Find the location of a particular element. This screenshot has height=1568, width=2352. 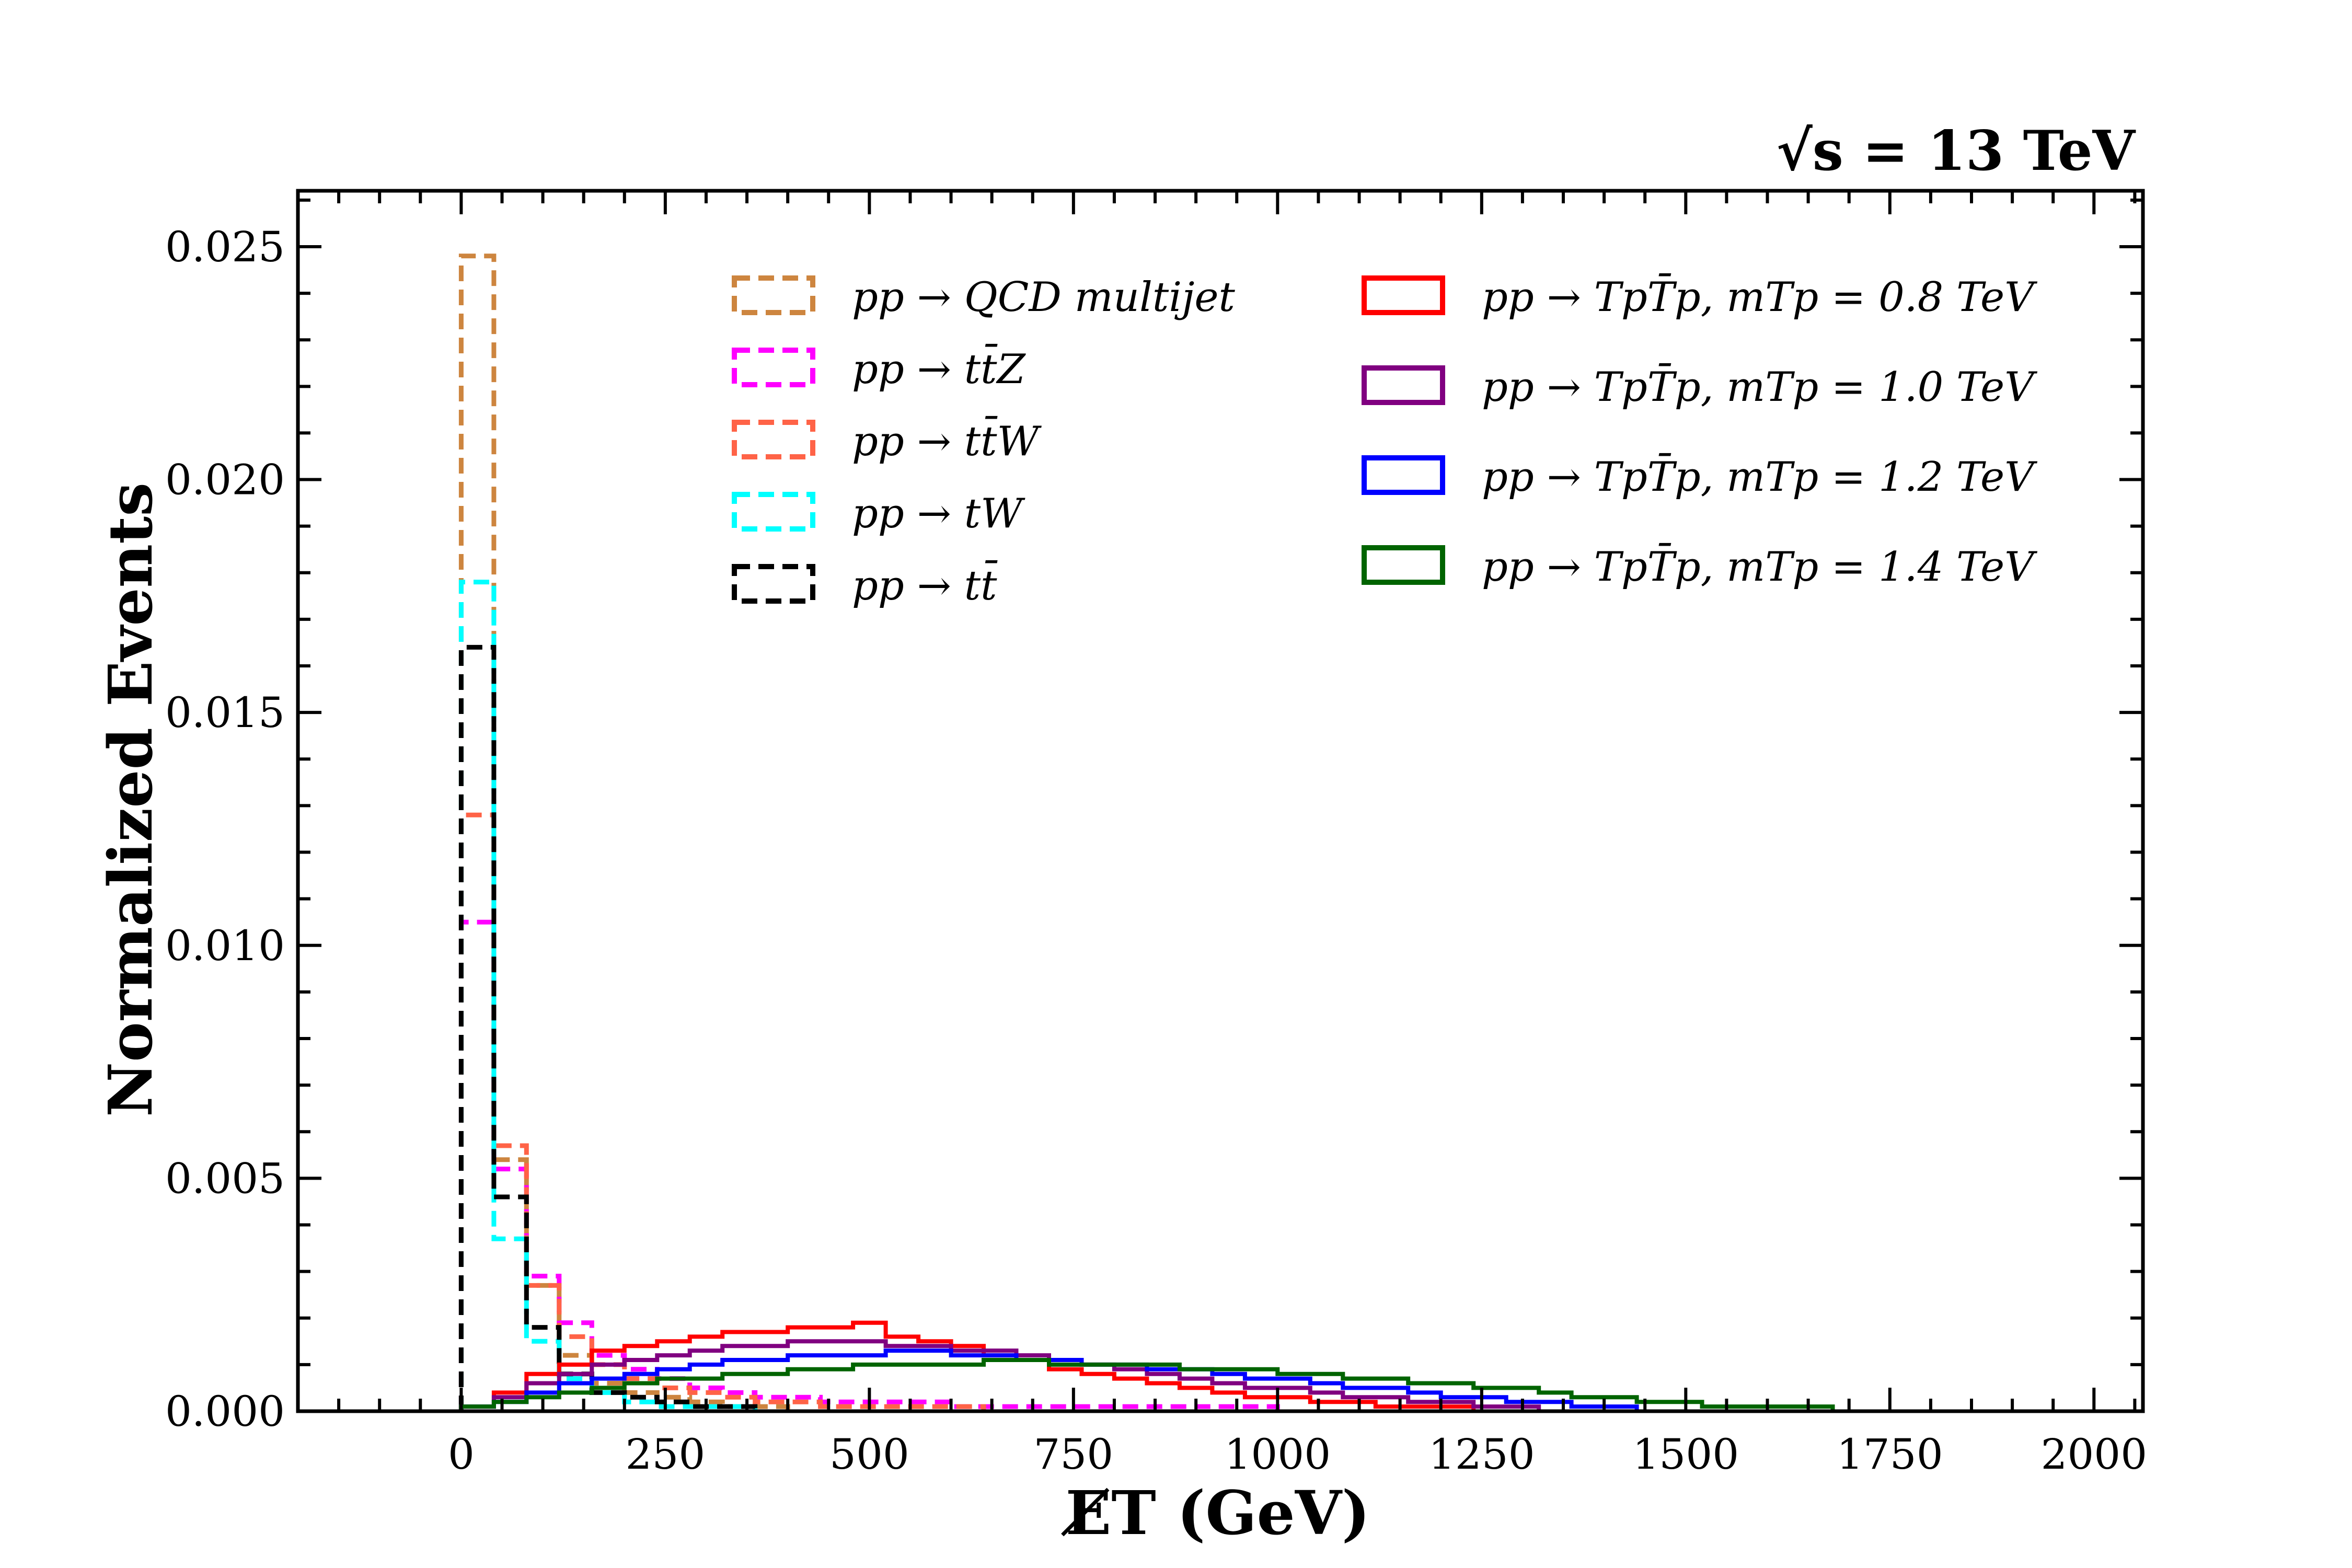

x-tick-label: 1250 is located at coordinates (1481, 1454).